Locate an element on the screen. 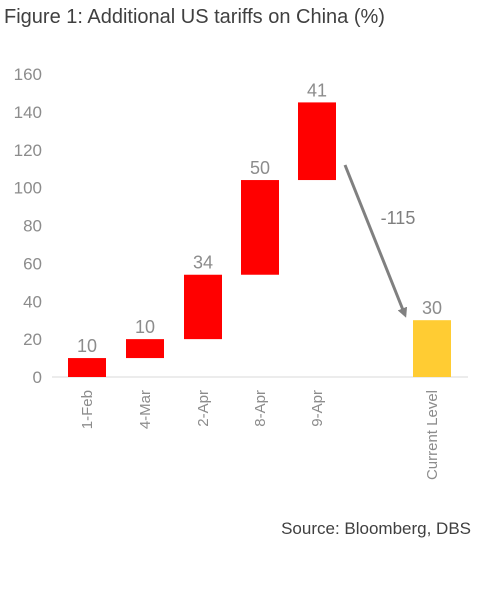 This screenshot has height=615, width=488. x-tick-label: Current Level is located at coordinates (432, 435).